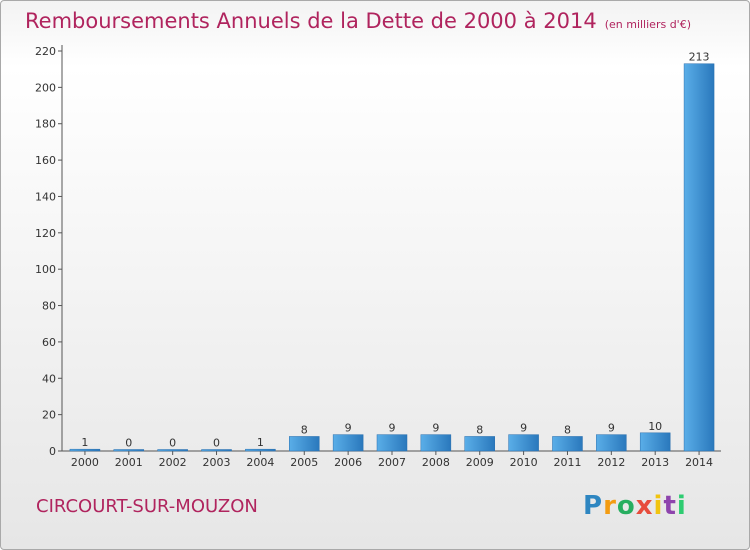  I want to click on bar-2005, so click(304, 444).